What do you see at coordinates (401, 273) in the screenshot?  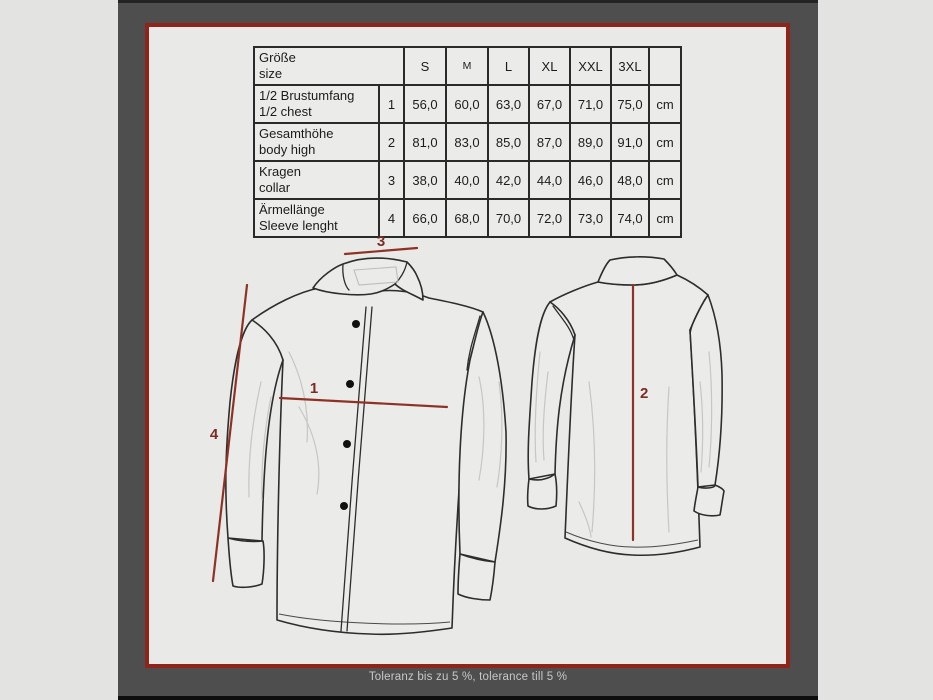 I see `front-collar-fold-right` at bounding box center [401, 273].